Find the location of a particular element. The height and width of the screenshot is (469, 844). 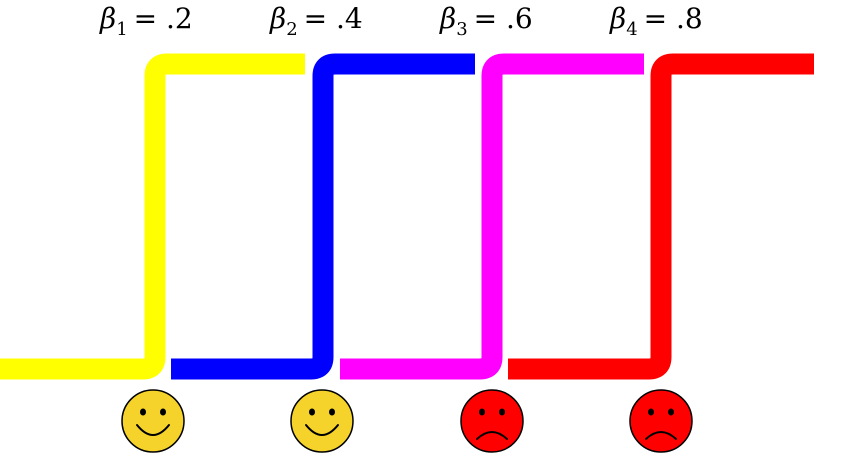

beta-subscript: 4 is located at coordinates (631, 29).